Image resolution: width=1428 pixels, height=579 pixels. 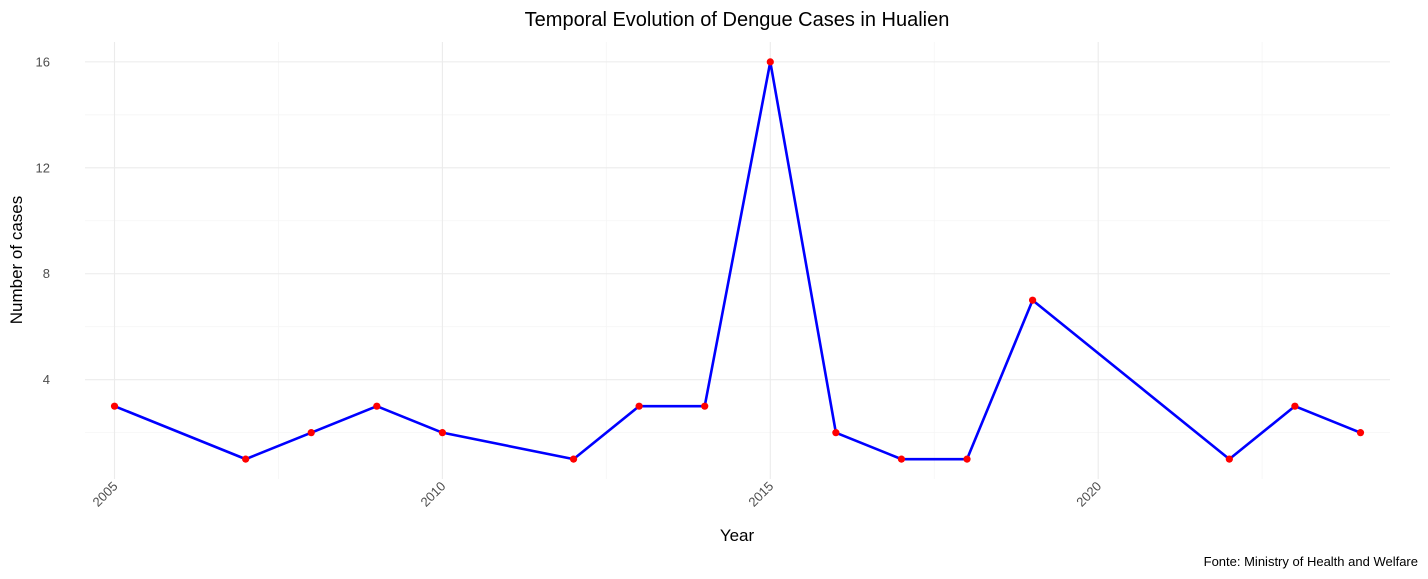 What do you see at coordinates (1311, 561) in the screenshot?
I see `chart-caption: Fonte: Ministry of Health and Welfare` at bounding box center [1311, 561].